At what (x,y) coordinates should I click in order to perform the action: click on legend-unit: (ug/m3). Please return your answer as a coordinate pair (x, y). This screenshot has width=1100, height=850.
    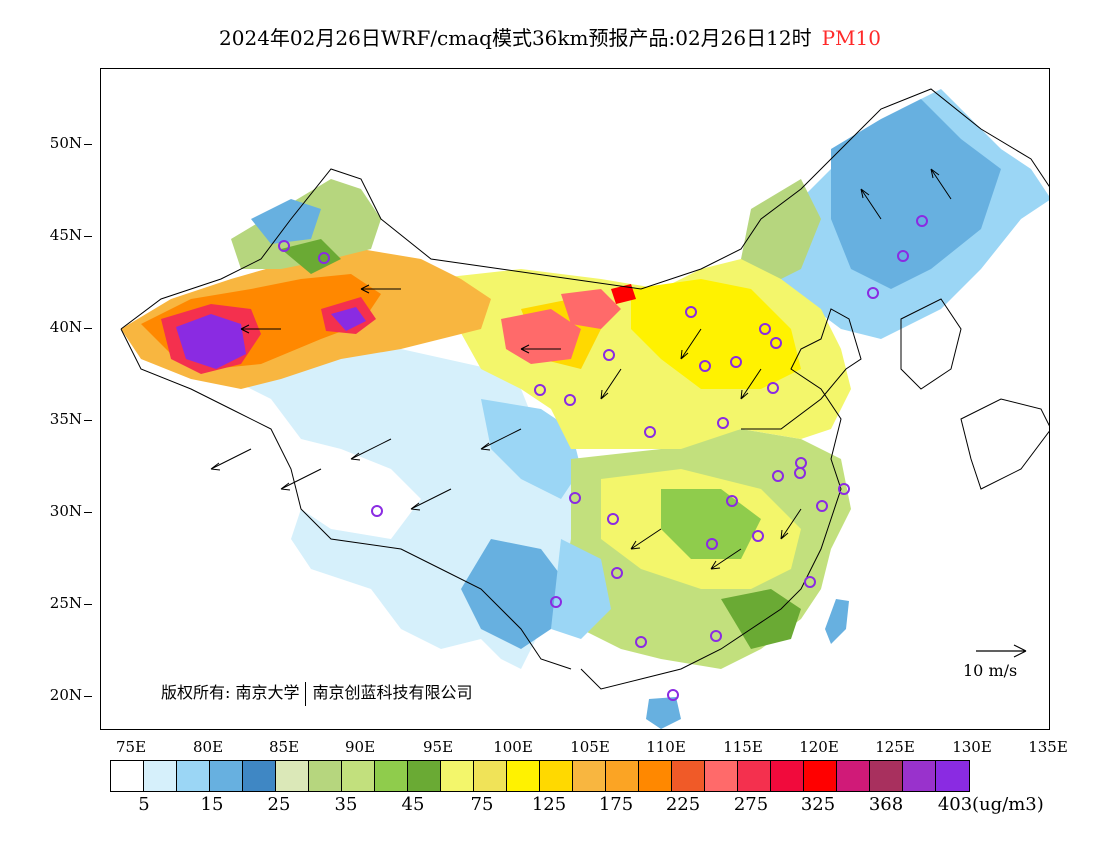
    Looking at the image, I should click on (1008, 804).